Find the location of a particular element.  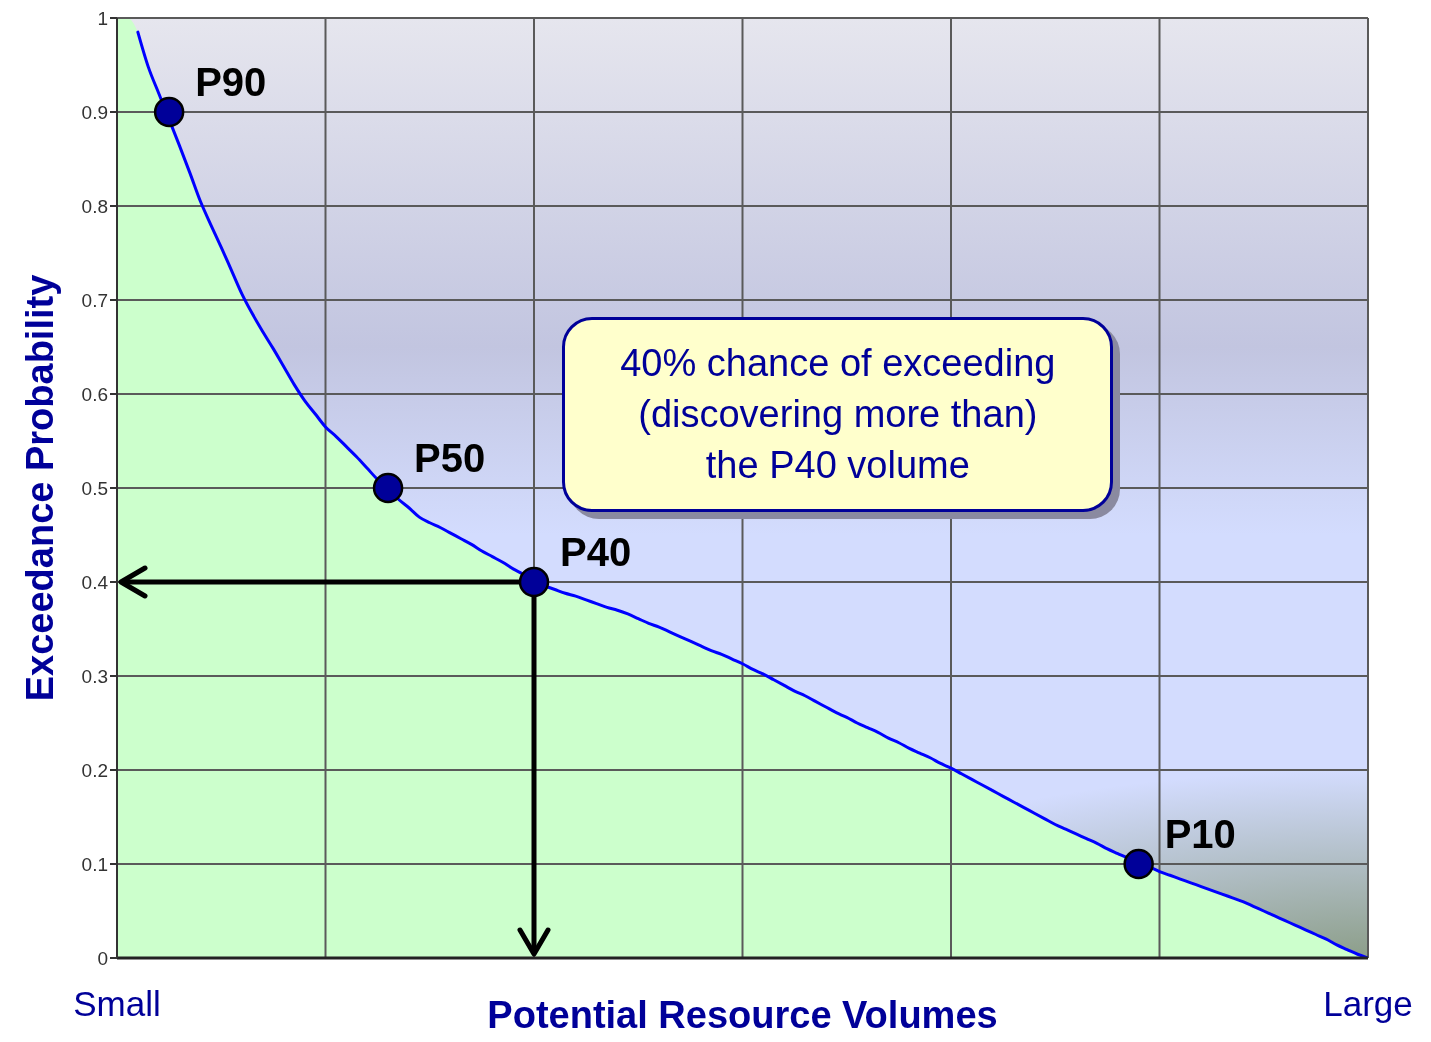

y-tick-label: 0.8 is located at coordinates (94, 206).